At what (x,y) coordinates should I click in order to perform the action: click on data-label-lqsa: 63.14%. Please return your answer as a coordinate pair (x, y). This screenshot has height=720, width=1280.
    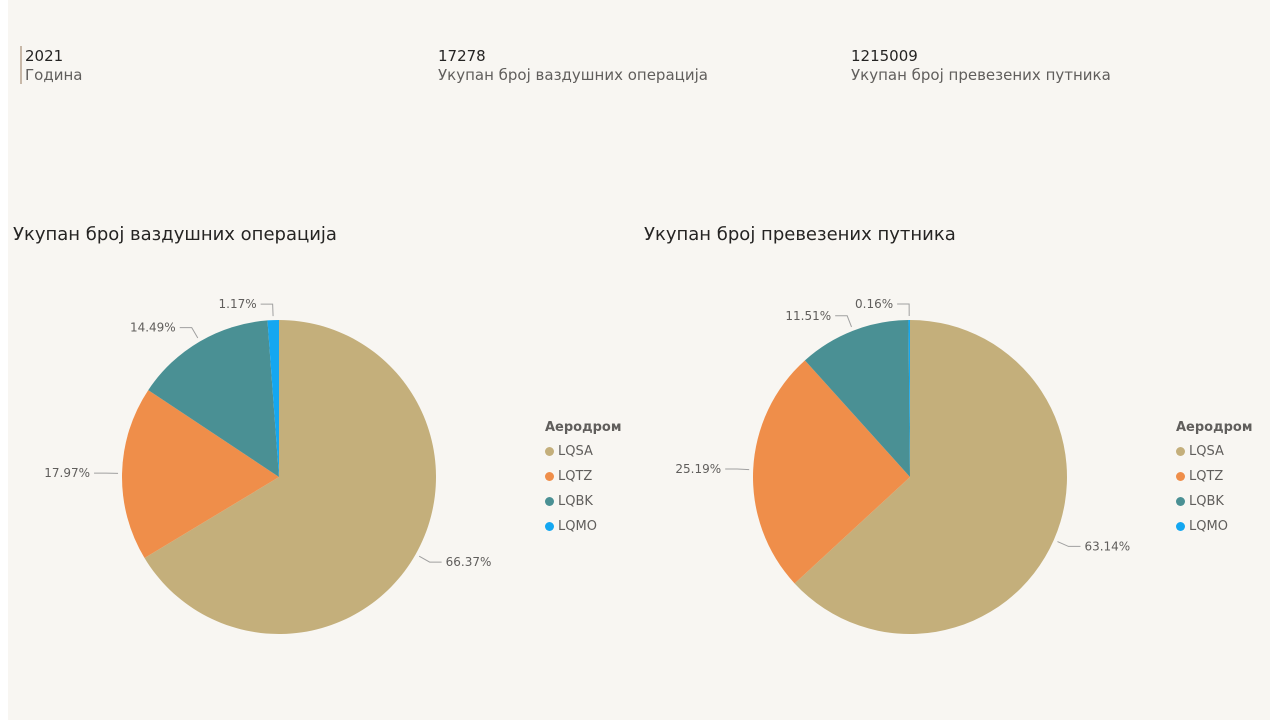
    Looking at the image, I should click on (1107, 546).